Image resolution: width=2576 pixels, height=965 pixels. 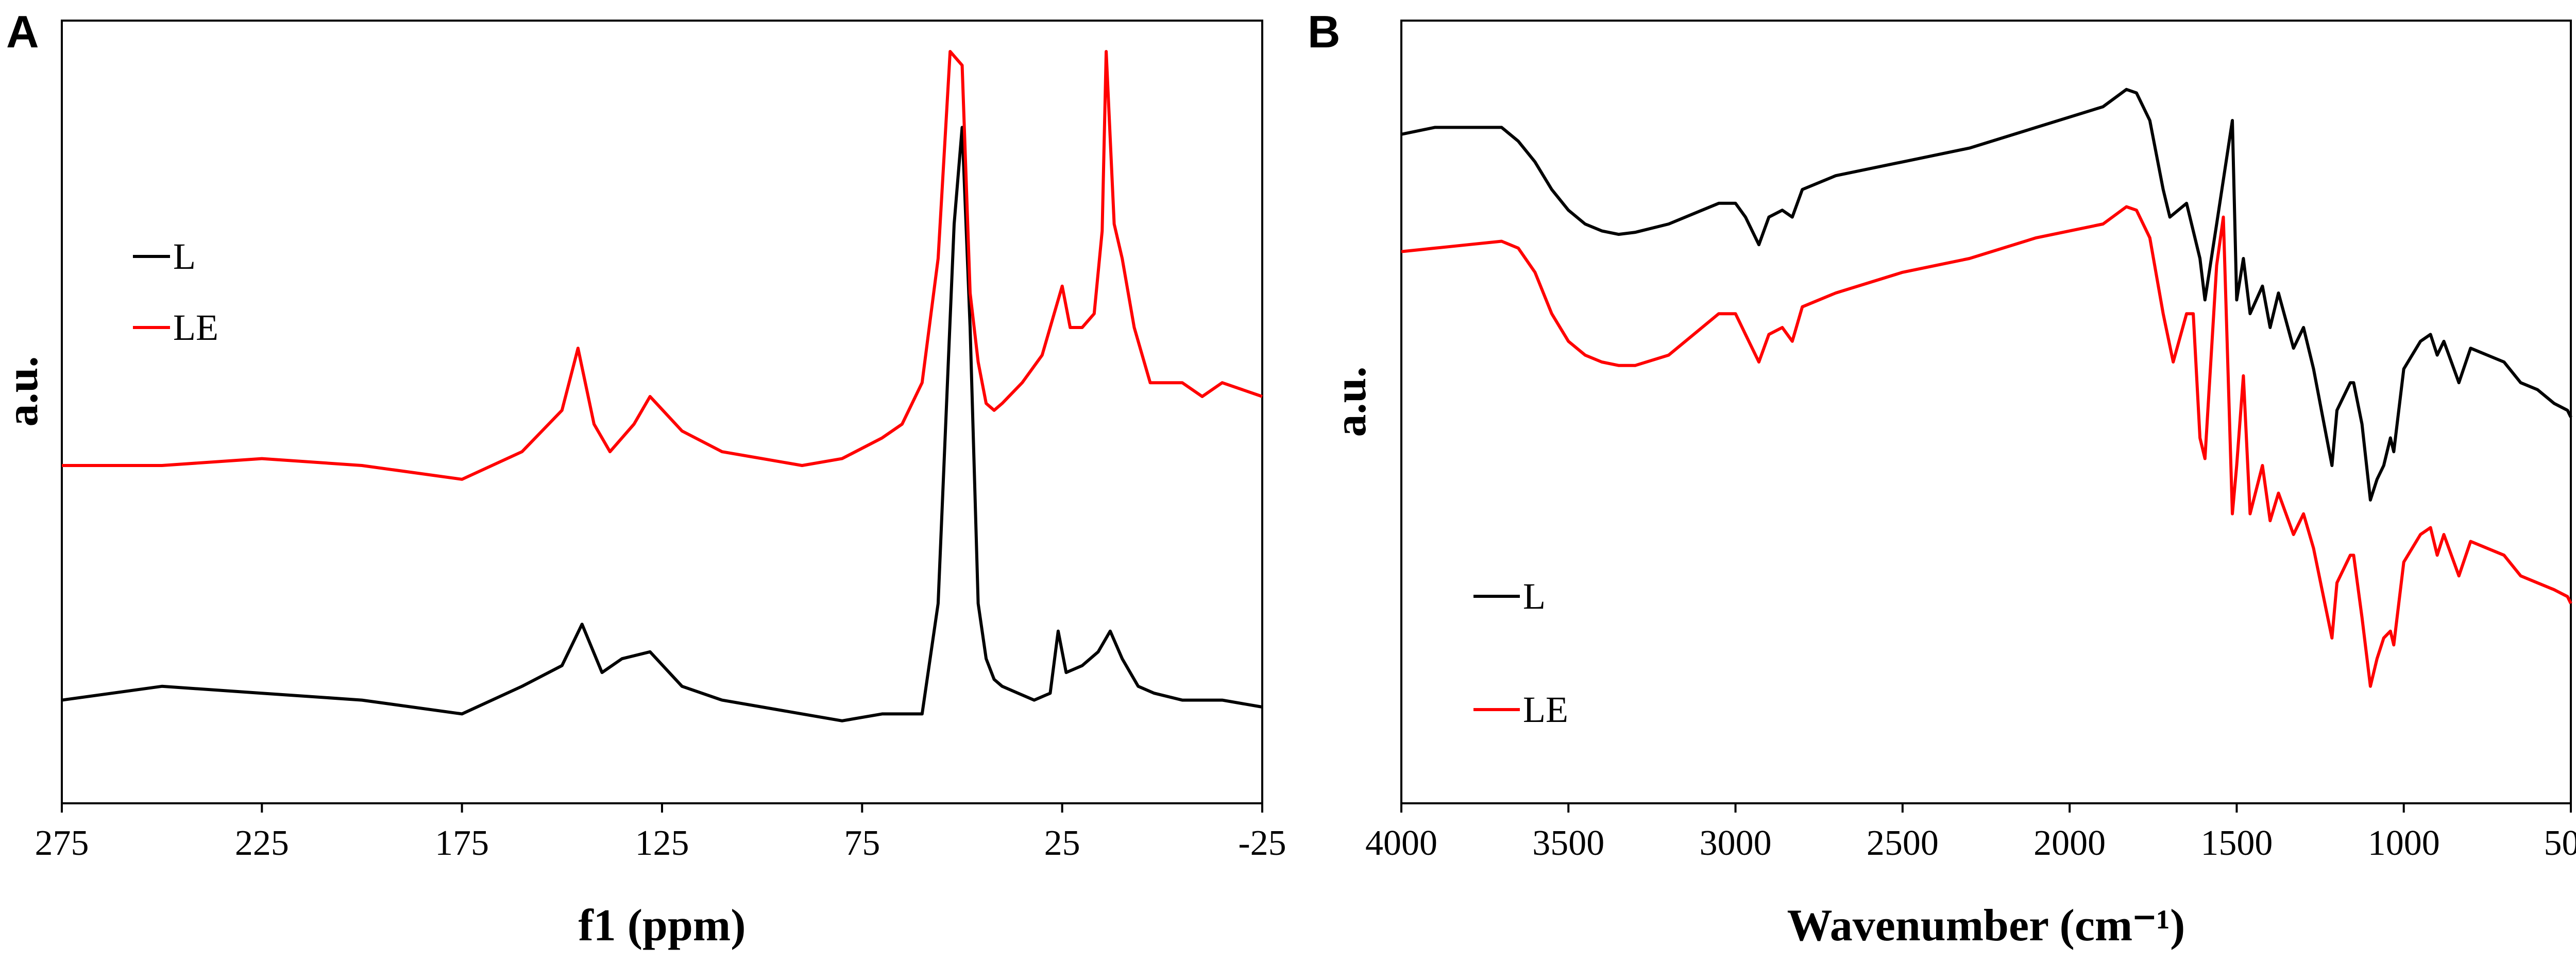 I want to click on x-tick-label-b: 3000, so click(x=1736, y=843).